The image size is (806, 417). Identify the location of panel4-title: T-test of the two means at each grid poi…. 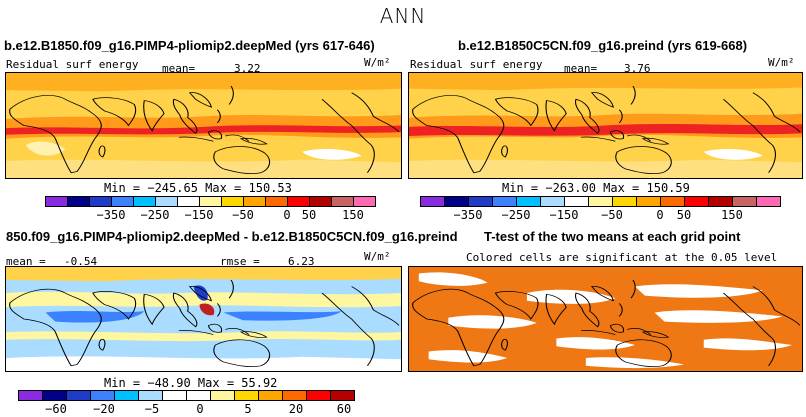
(612, 236).